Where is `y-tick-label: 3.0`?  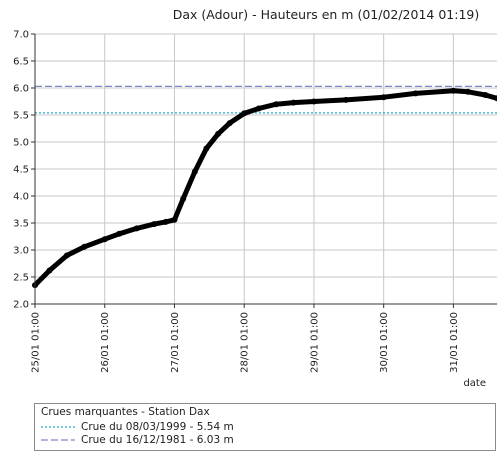 y-tick-label: 3.0 is located at coordinates (21, 251).